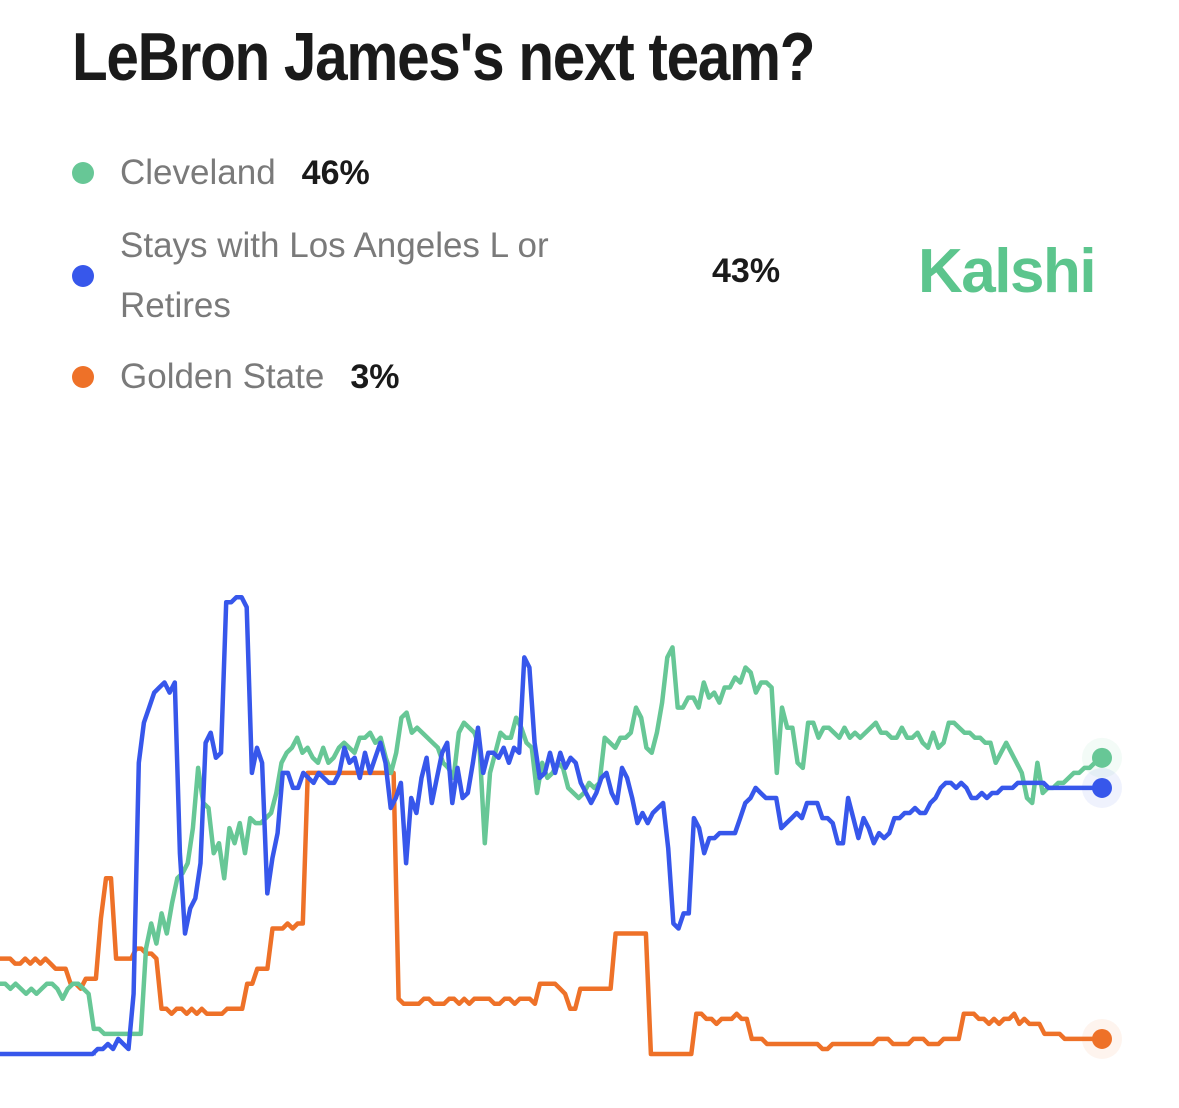  I want to click on legend-dot-cleveland, so click(83, 173).